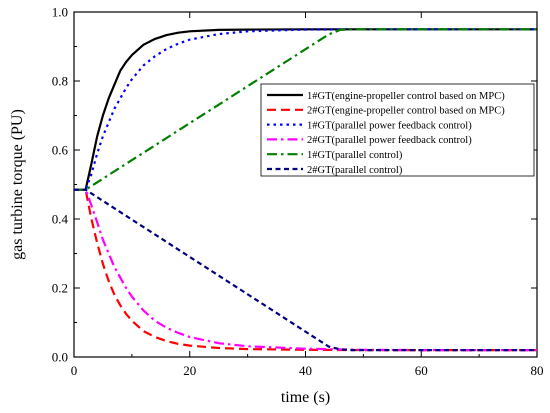 This screenshot has height=413, width=550. What do you see at coordinates (305, 397) in the screenshot?
I see `x-axis-label: time (s)` at bounding box center [305, 397].